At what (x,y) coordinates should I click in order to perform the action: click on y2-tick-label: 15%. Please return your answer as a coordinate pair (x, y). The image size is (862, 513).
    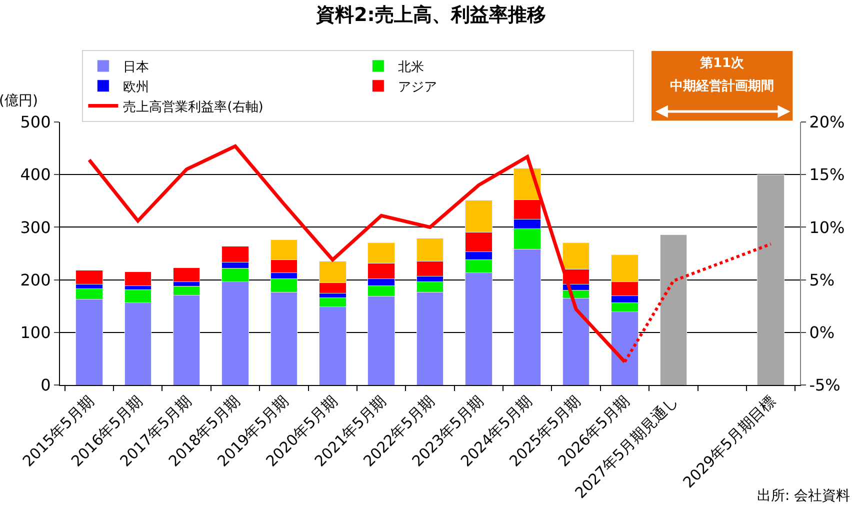
    Looking at the image, I should click on (827, 174).